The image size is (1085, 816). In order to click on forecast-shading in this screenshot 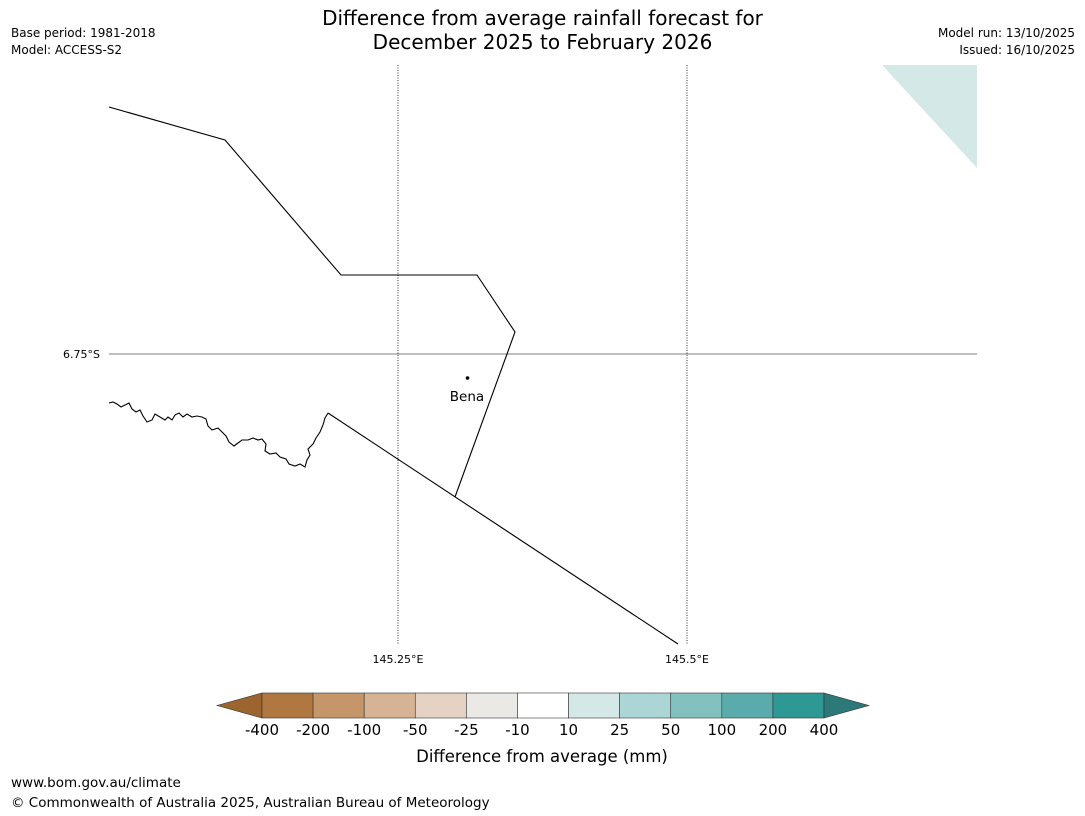, I will do `click(929, 116)`.